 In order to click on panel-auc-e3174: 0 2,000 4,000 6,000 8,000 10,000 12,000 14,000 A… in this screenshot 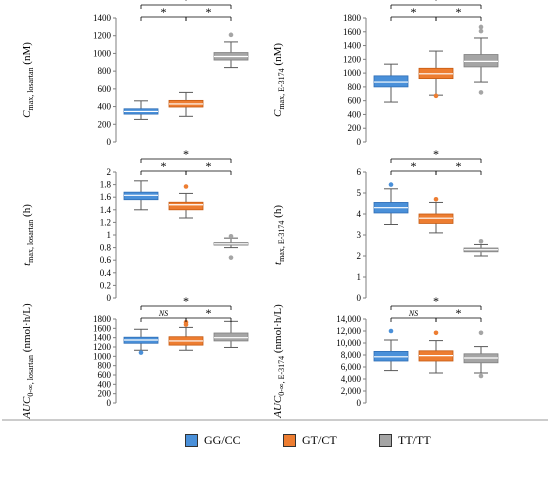, I will do `click(385, 356)`.